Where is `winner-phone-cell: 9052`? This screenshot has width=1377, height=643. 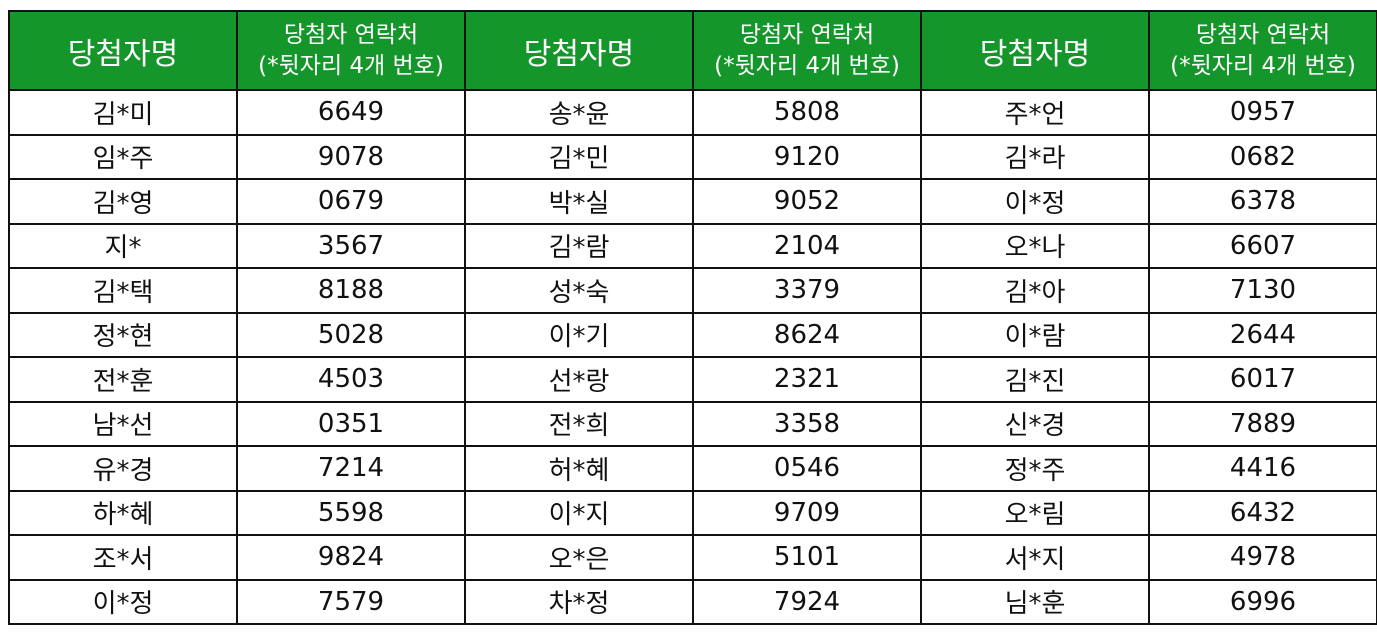
winner-phone-cell: 9052 is located at coordinates (807, 201).